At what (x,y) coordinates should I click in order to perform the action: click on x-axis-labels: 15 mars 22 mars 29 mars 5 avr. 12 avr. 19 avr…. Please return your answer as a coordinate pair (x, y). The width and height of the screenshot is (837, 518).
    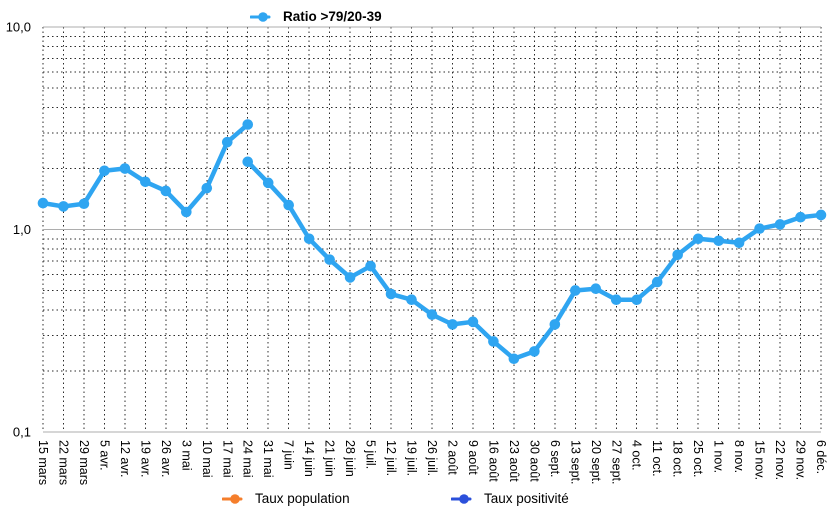
    Looking at the image, I should click on (432, 462).